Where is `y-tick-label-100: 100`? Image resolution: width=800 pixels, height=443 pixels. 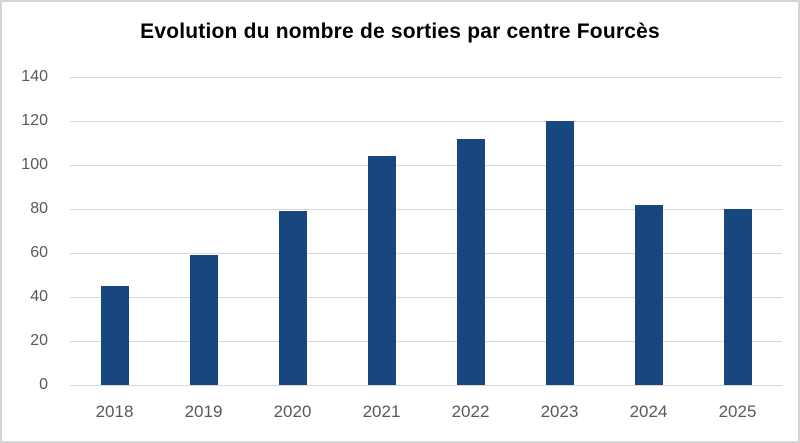 y-tick-label-100: 100 is located at coordinates (34, 164).